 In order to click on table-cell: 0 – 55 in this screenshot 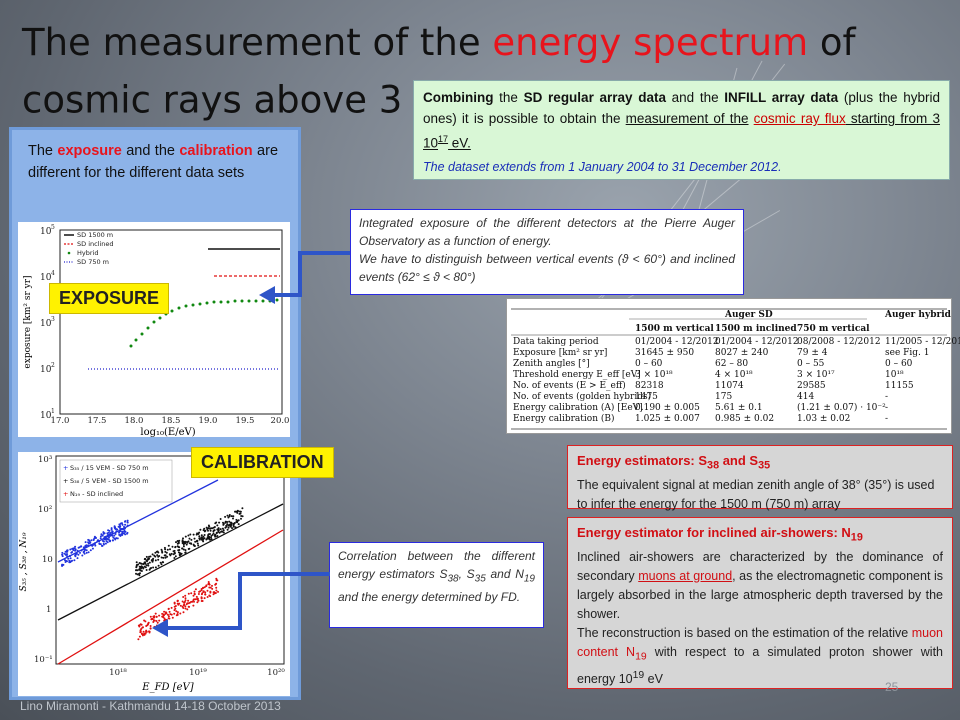, I will do `click(811, 364)`.